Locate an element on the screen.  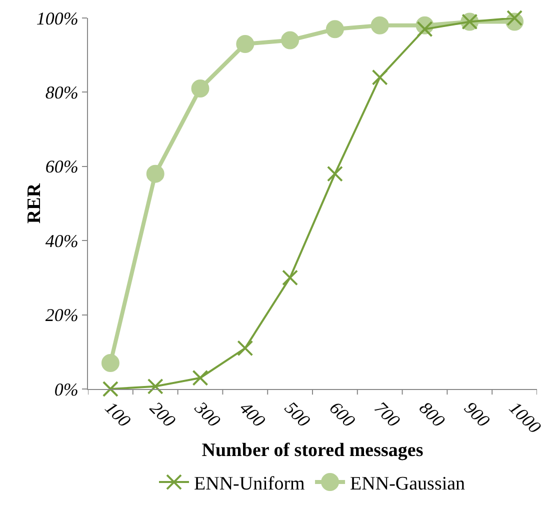
x-tick-label: 800 is located at coordinates (432, 414).